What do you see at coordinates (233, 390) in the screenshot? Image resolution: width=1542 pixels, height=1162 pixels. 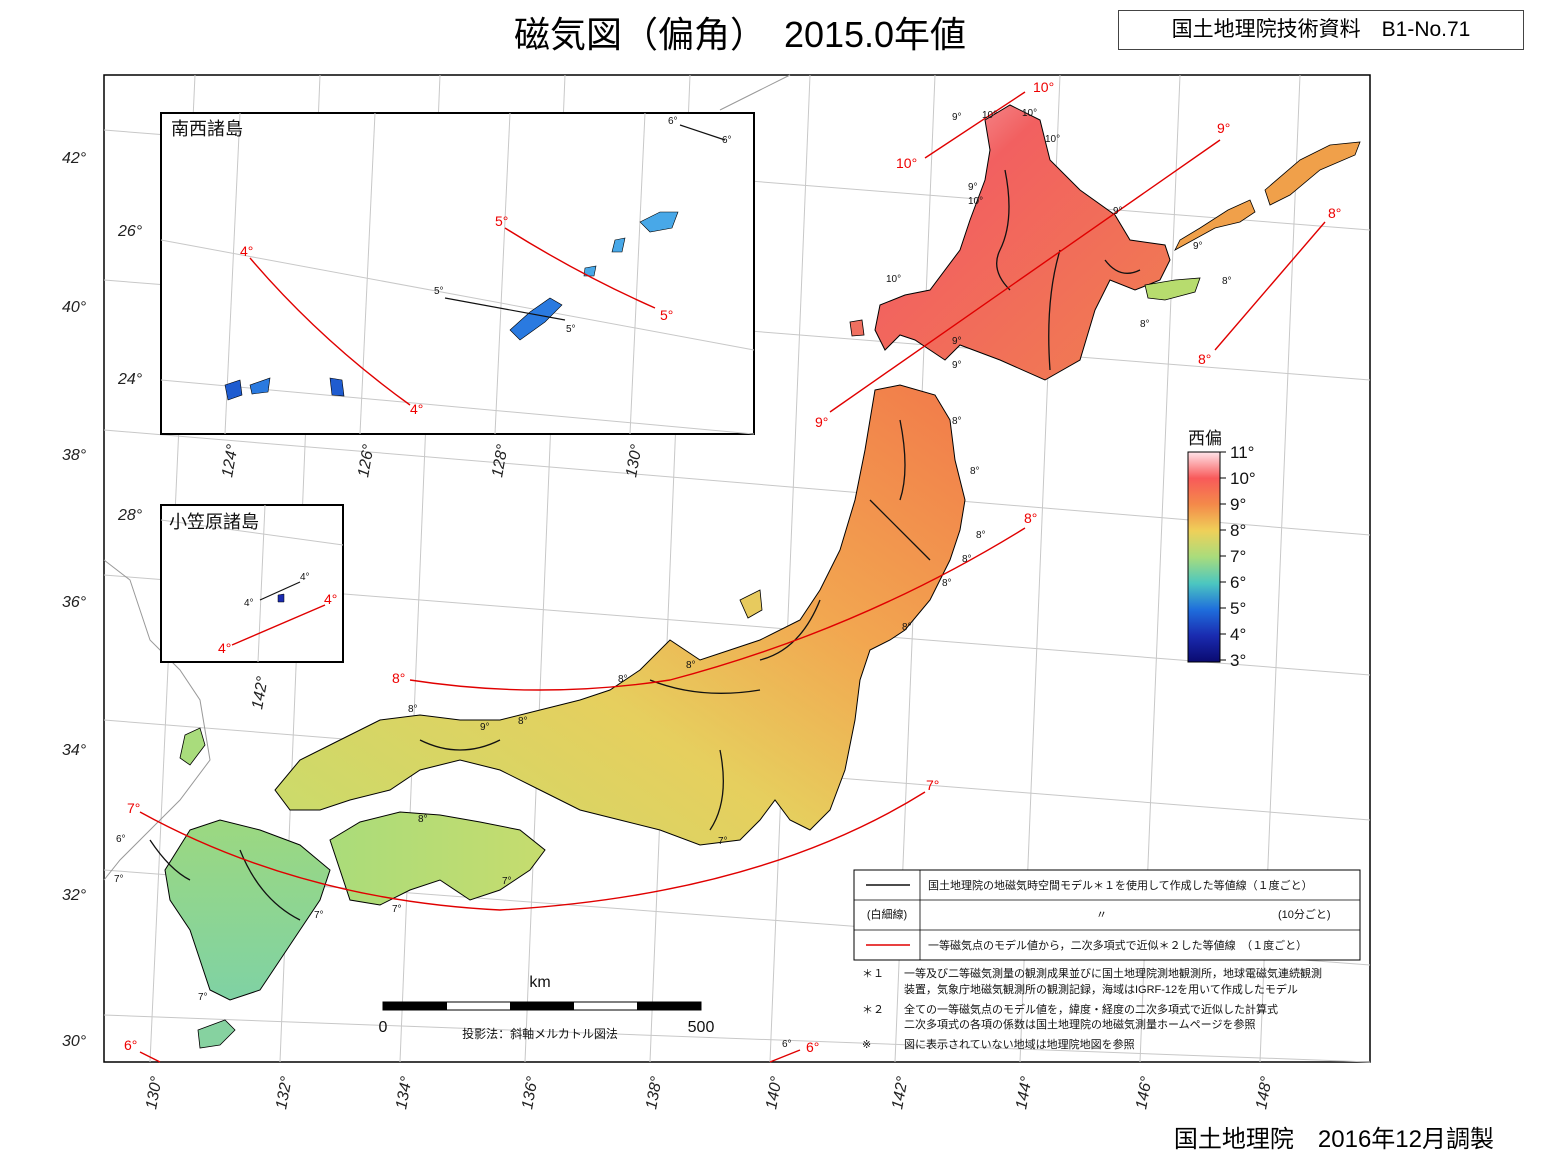 I see `ishigaki-island` at bounding box center [233, 390].